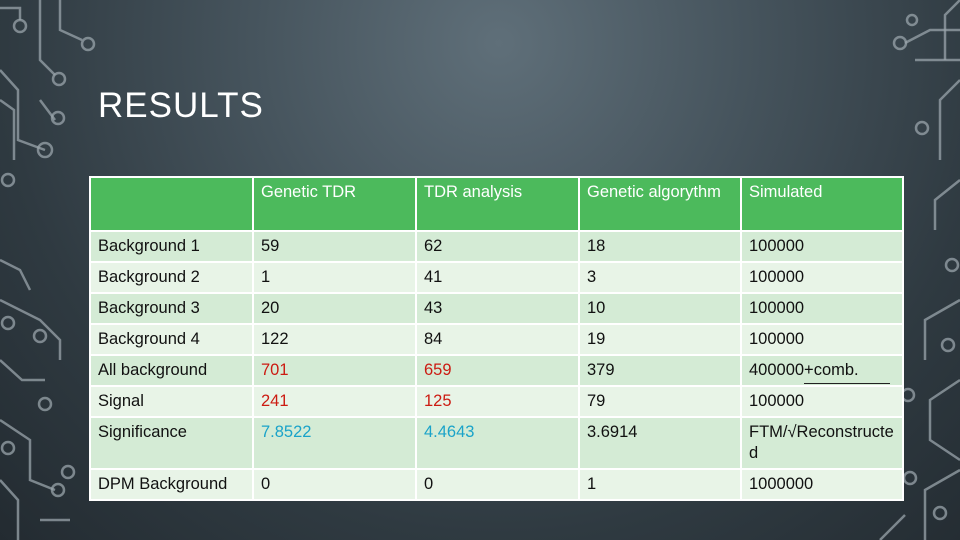 Image resolution: width=960 pixels, height=540 pixels. Describe the element at coordinates (171, 484) in the screenshot. I see `row-label: DPM Background` at that location.